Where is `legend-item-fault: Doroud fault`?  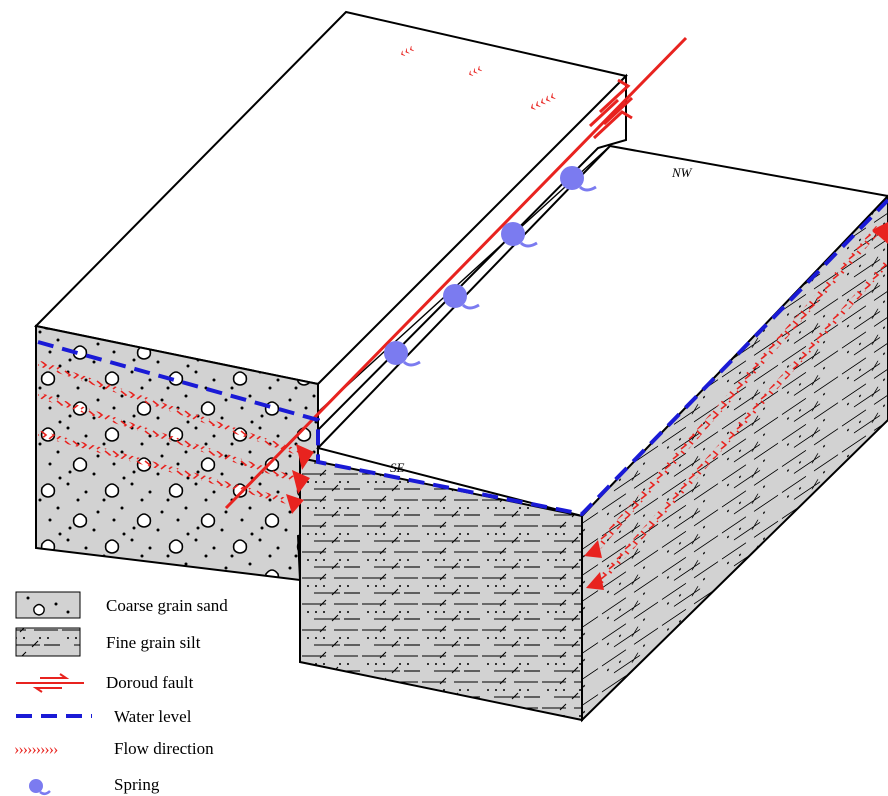 legend-item-fault: Doroud fault is located at coordinates (105, 683).